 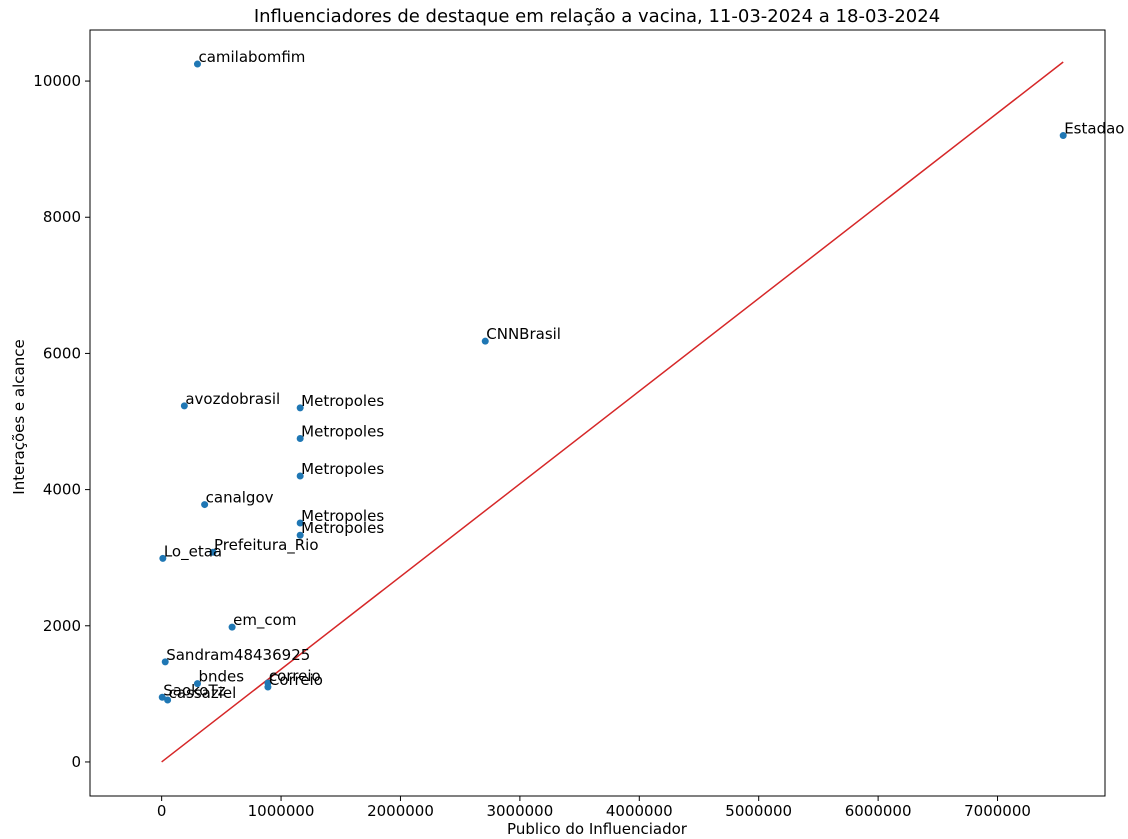 I want to click on point-label: SaokoTz, so click(x=194, y=690).